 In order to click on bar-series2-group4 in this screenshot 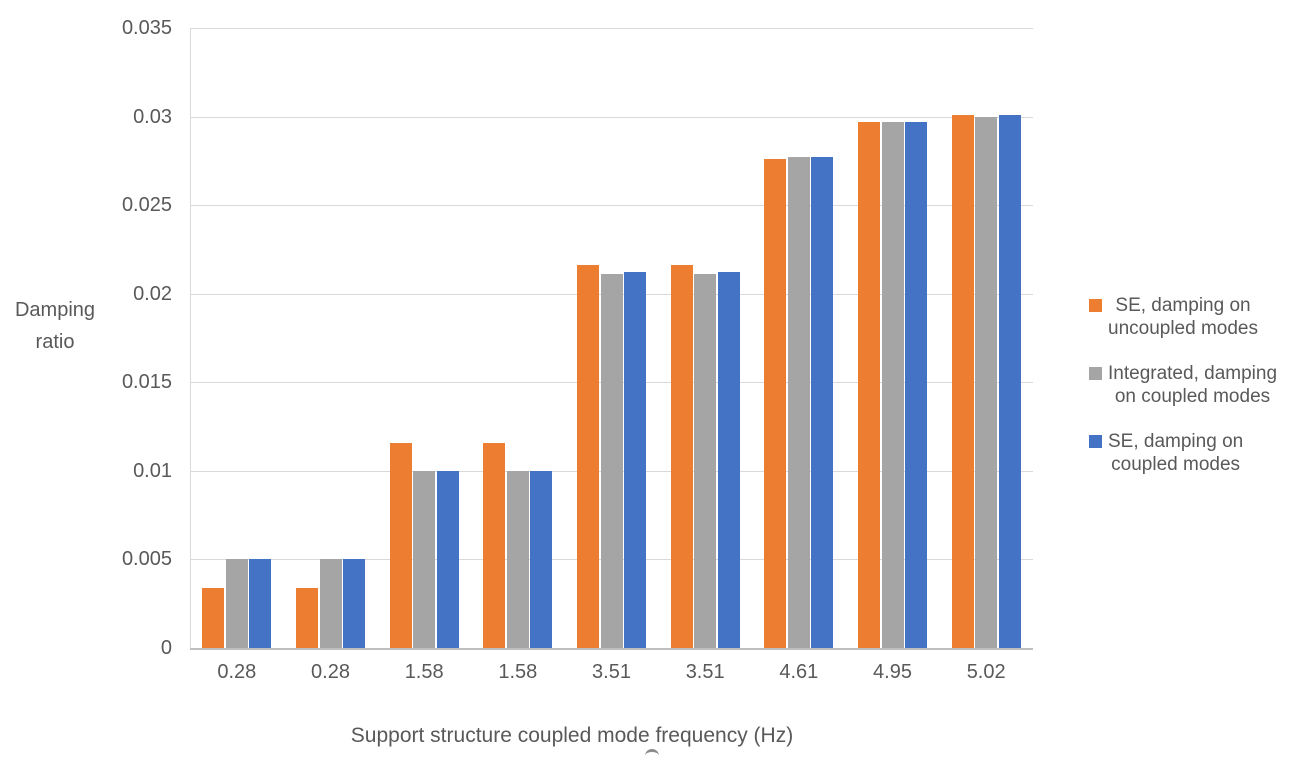, I will do `click(517, 559)`.